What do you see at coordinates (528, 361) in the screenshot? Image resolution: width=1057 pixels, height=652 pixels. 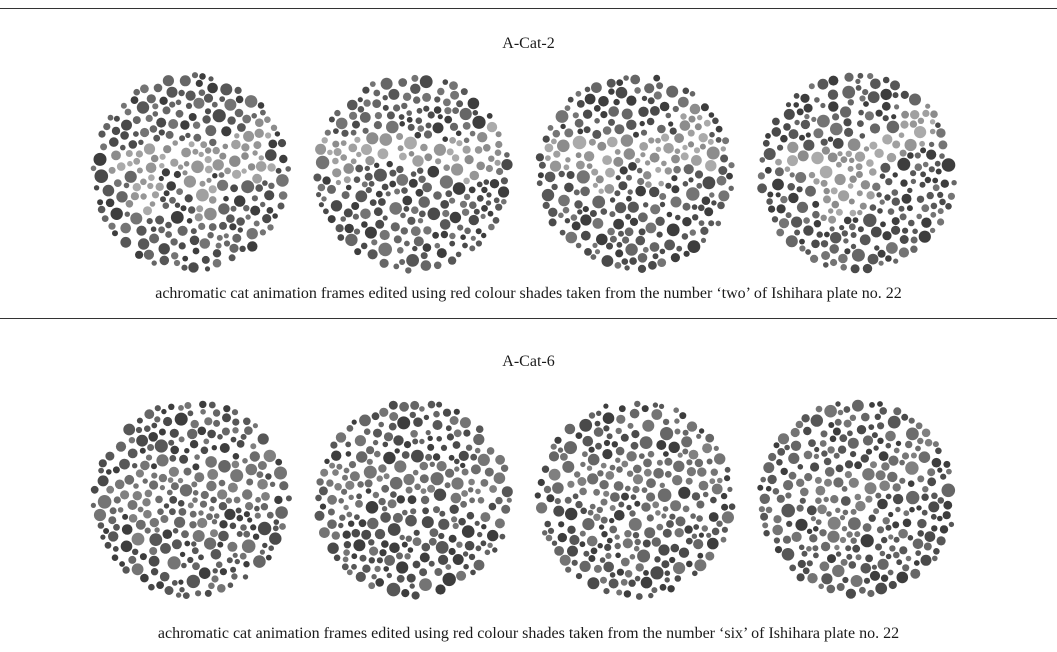 I see `panel-2-title: A-Cat-6` at bounding box center [528, 361].